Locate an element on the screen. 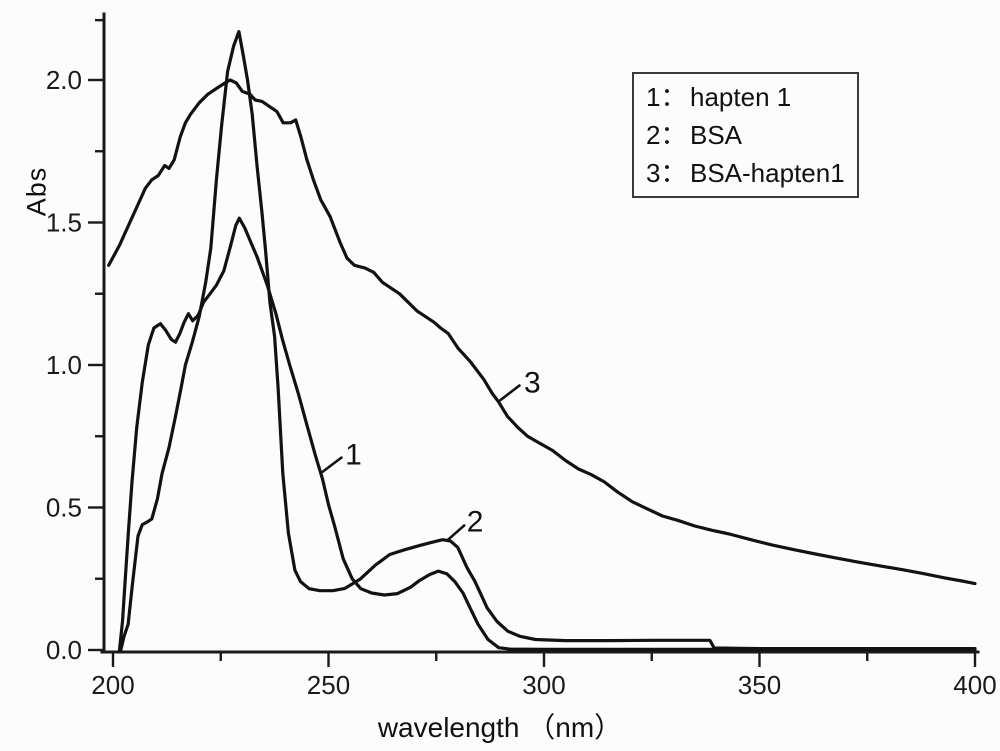 The image size is (1000, 751). curve-label-3: 3 is located at coordinates (532, 382).